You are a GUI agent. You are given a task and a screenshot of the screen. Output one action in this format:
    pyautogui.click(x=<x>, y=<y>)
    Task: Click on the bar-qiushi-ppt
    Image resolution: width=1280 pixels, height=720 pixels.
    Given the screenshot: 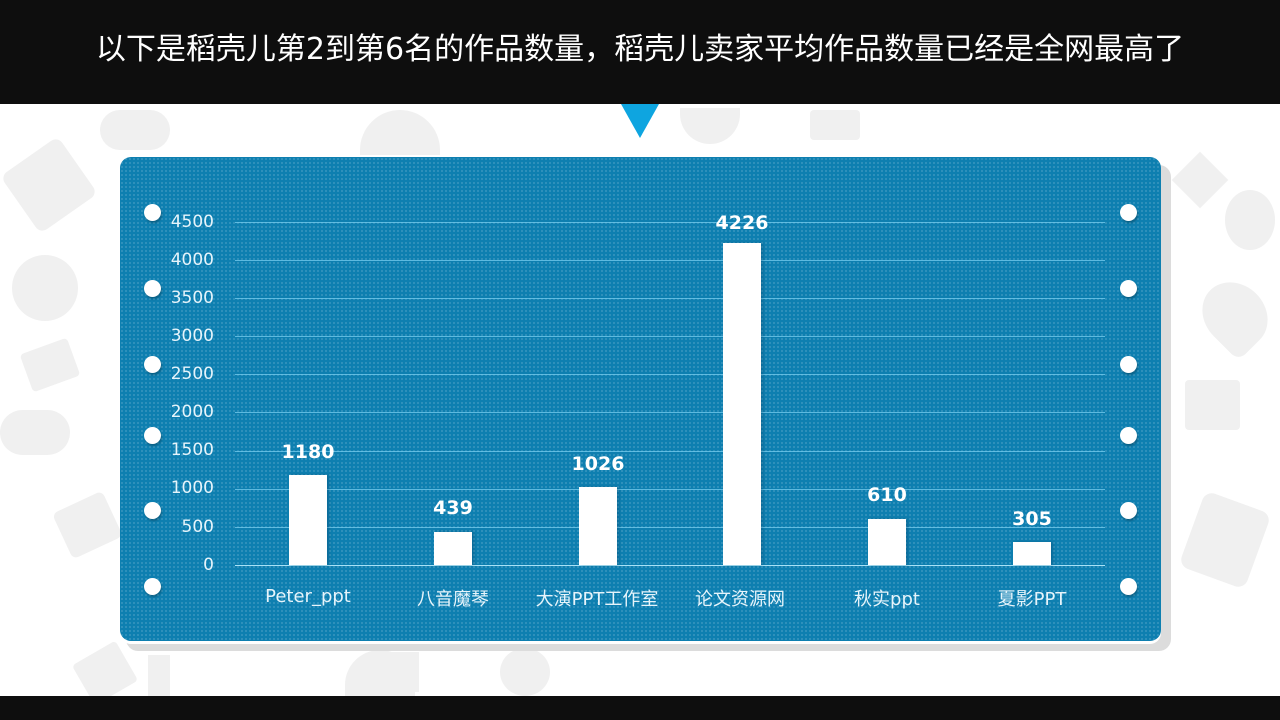 What is the action you would take?
    pyautogui.click(x=887, y=542)
    